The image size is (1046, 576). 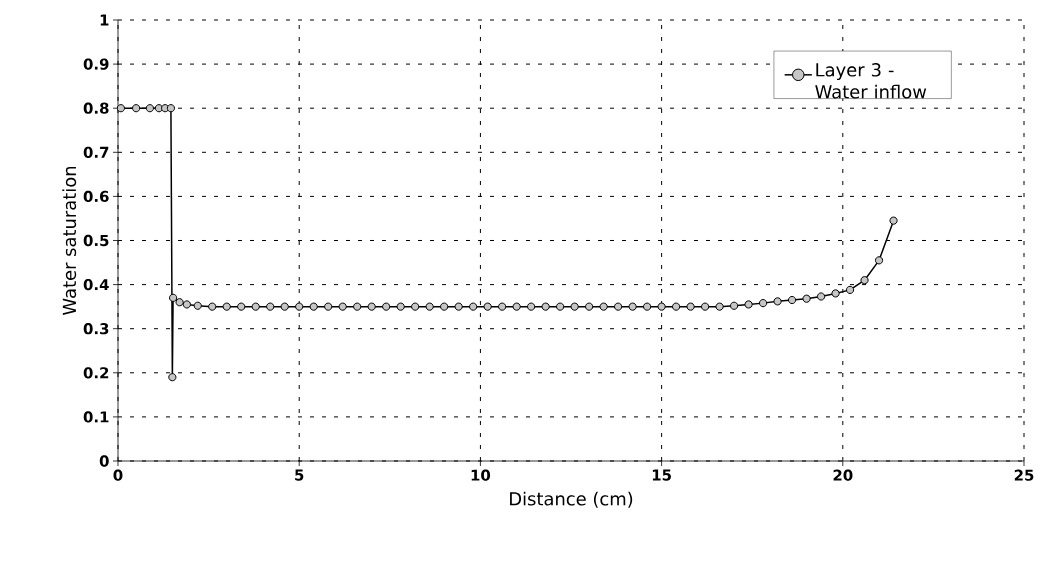 I want to click on x-tick-label: 5, so click(x=299, y=475).